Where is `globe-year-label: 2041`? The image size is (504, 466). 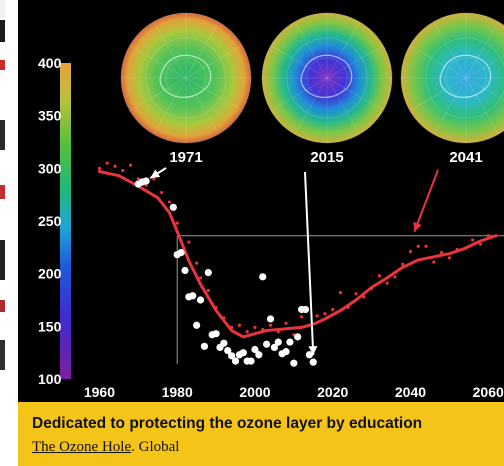 globe-year-label: 2041 is located at coordinates (465, 157).